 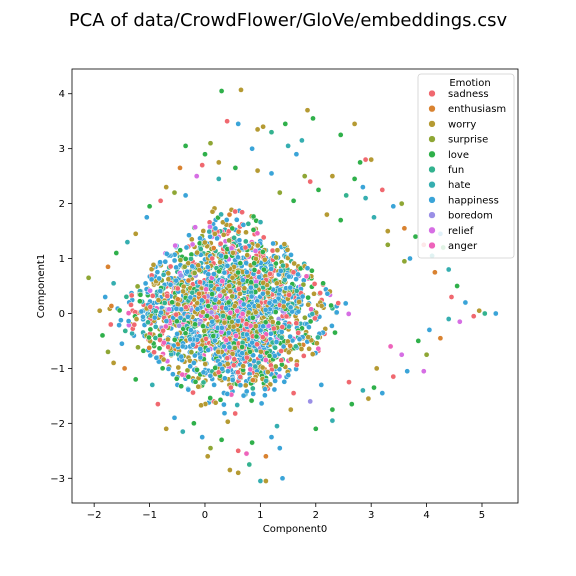 What do you see at coordinates (473, 200) in the screenshot?
I see `legend-label-happiness: happiness` at bounding box center [473, 200].